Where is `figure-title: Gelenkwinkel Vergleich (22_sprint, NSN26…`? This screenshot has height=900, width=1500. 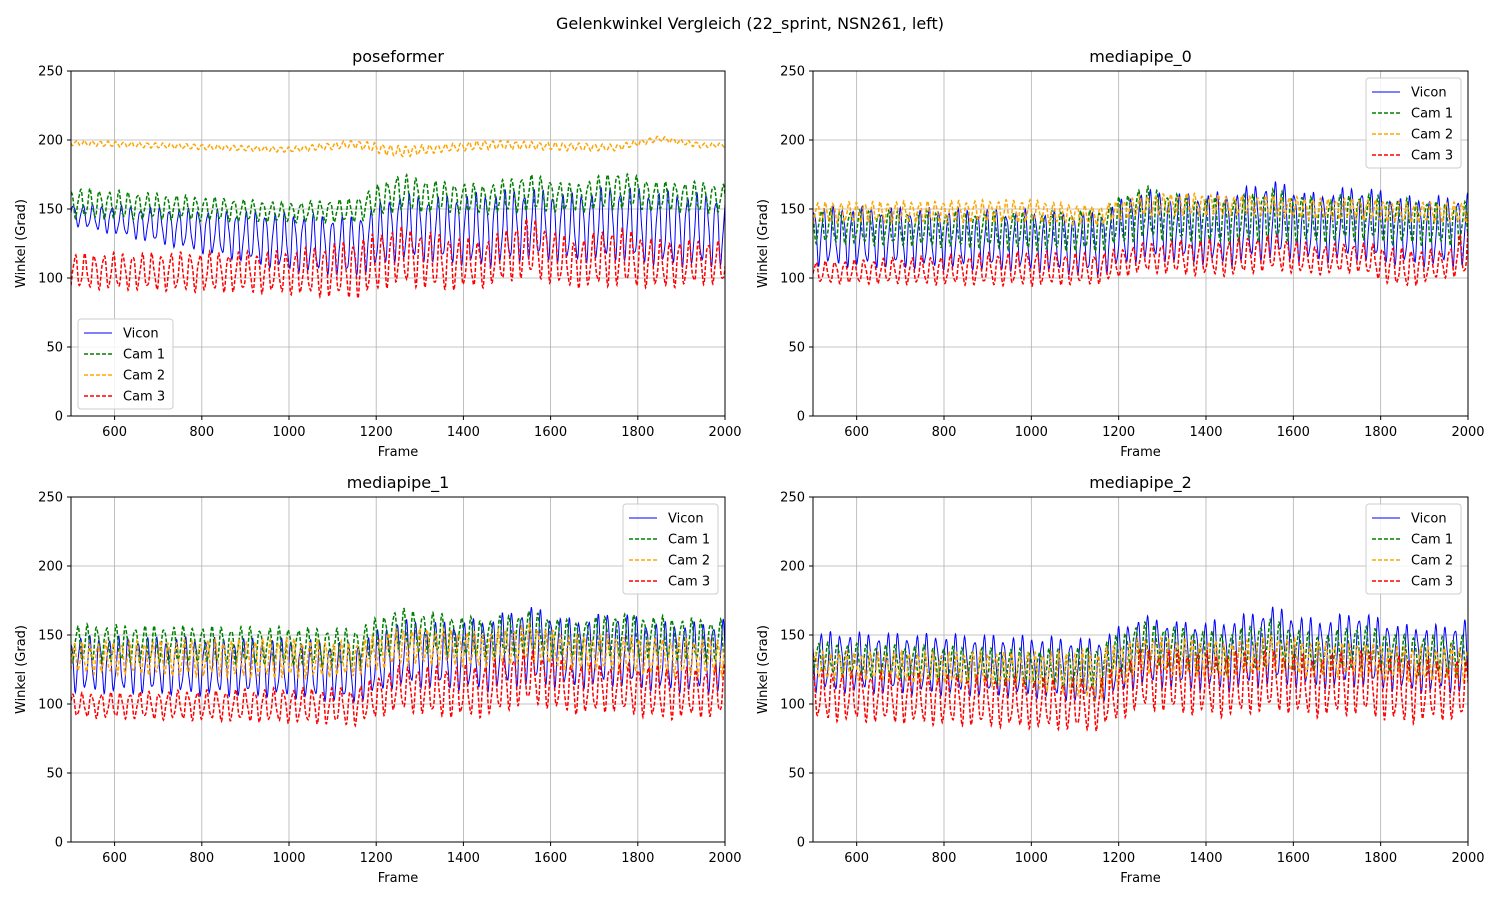 figure-title: Gelenkwinkel Vergleich (22_sprint, NSN26… is located at coordinates (750, 23).